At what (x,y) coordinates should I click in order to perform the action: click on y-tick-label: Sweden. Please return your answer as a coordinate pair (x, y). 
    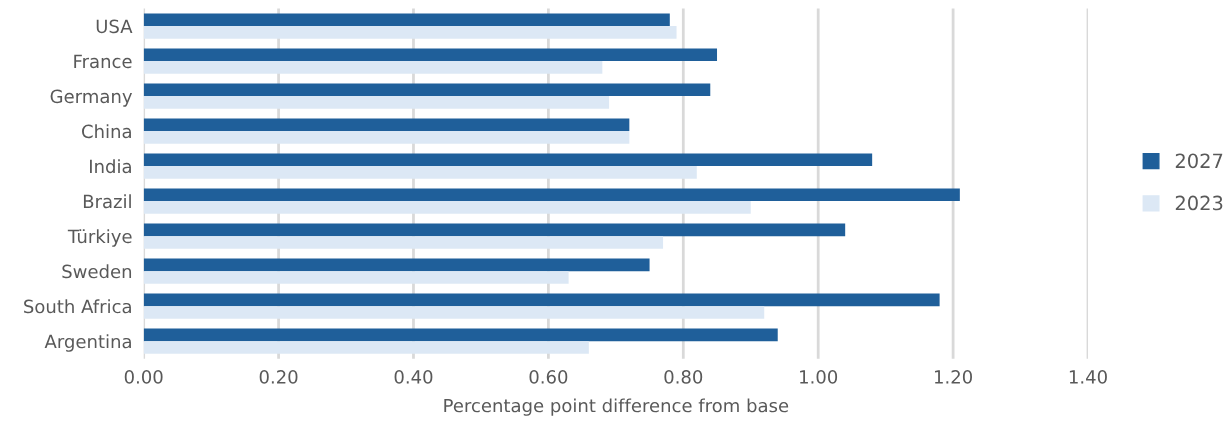
    Looking at the image, I should click on (97, 271).